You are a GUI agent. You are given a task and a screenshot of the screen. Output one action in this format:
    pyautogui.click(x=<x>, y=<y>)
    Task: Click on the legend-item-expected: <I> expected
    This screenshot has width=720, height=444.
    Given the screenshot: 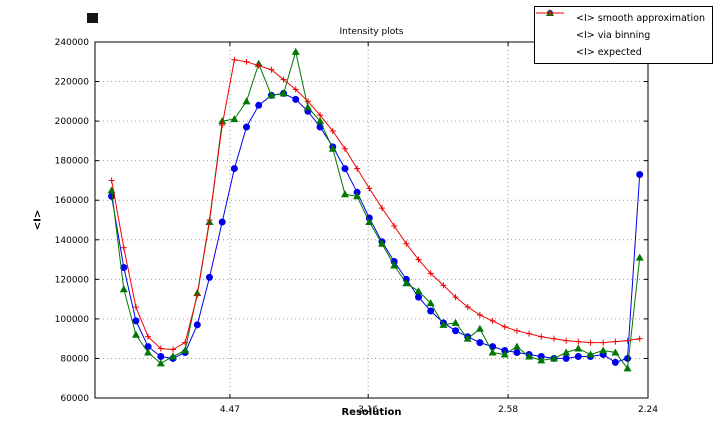 What is the action you would take?
    pyautogui.click(x=620, y=35)
    